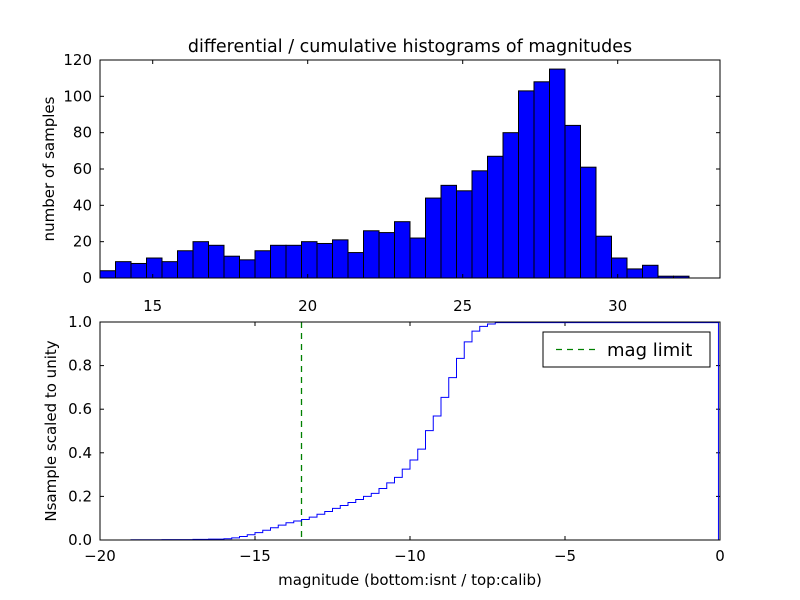 This screenshot has height=600, width=800. I want to click on histogram-x-tick-label: 20, so click(307, 306).